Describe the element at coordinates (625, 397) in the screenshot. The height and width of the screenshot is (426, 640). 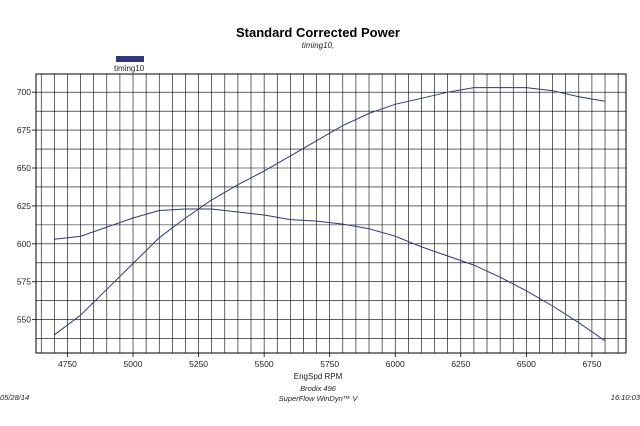
I see `footer-time: 16:10:03` at that location.